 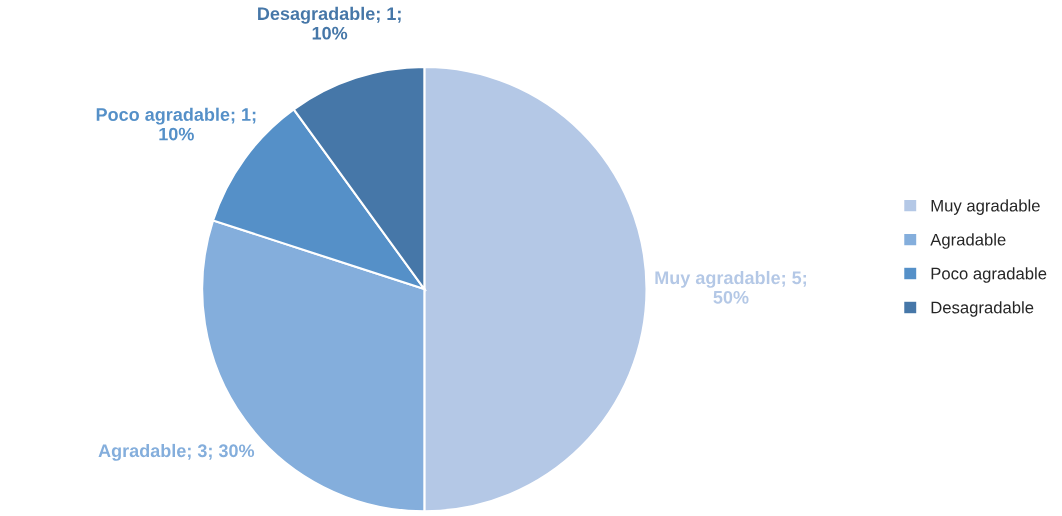 What do you see at coordinates (985, 207) in the screenshot?
I see `legend-label: Muy agradable` at bounding box center [985, 207].